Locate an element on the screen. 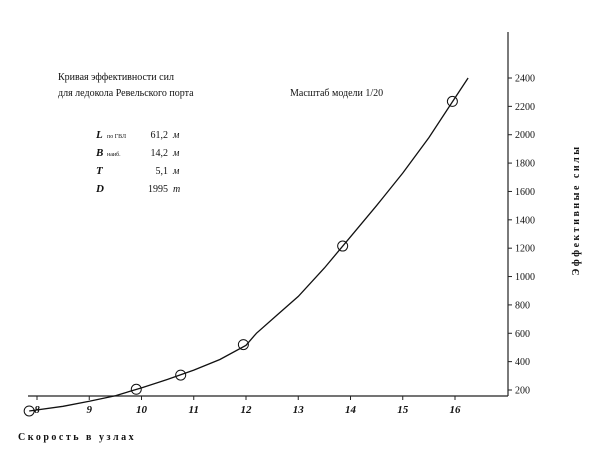  y-tick-label: 2400 is located at coordinates (525, 79).